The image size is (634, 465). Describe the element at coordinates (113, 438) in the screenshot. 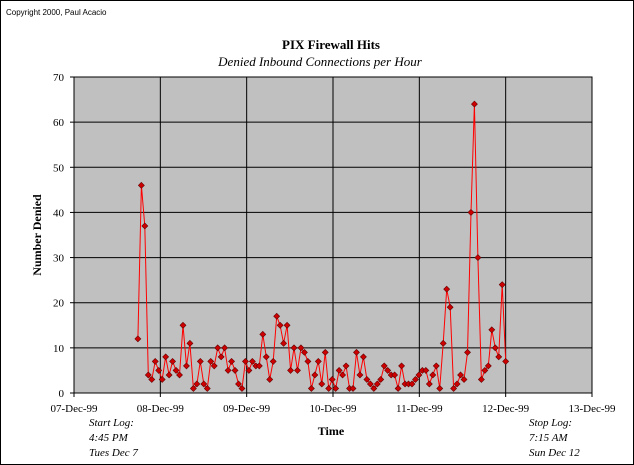

I see `start-log-annotation: Start Log: 4:45 PM Tues Dec 7` at that location.